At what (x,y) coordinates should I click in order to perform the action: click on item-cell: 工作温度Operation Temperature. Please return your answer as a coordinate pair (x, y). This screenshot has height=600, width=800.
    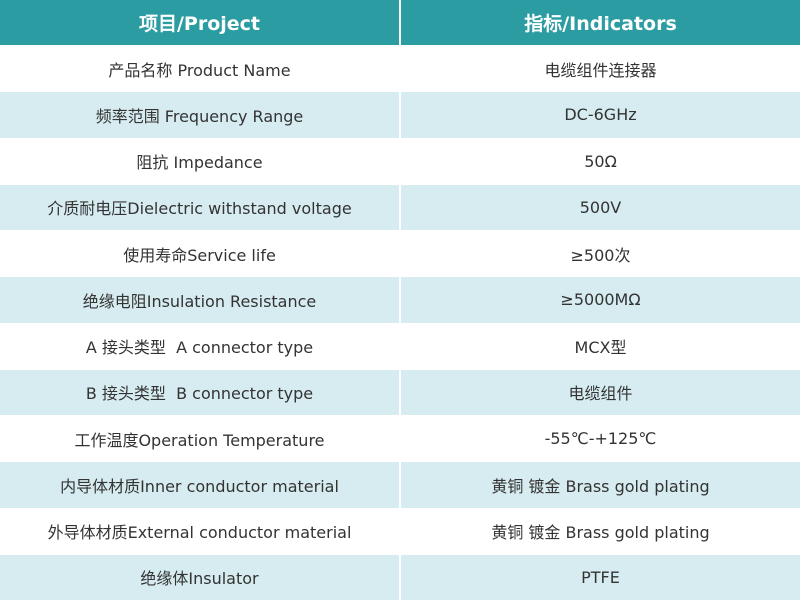
    Looking at the image, I should click on (200, 439).